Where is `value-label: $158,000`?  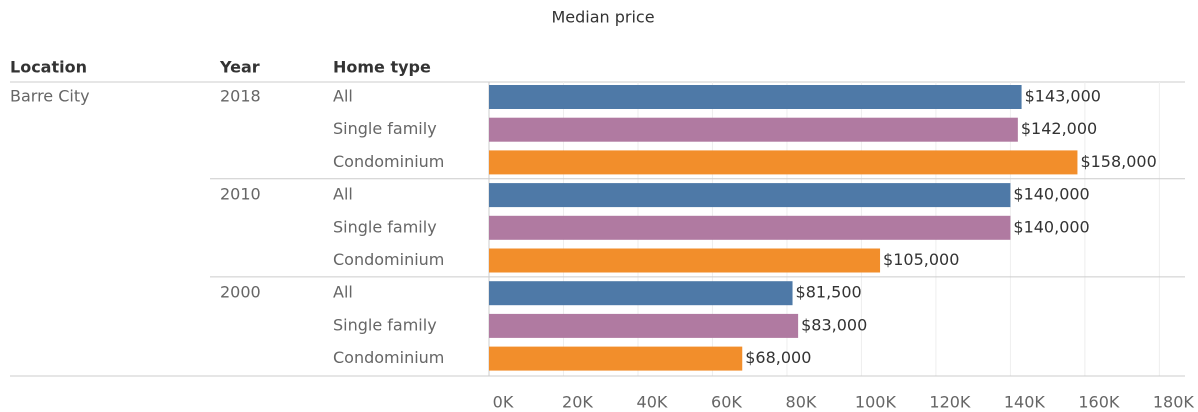 value-label: $158,000 is located at coordinates (1118, 161).